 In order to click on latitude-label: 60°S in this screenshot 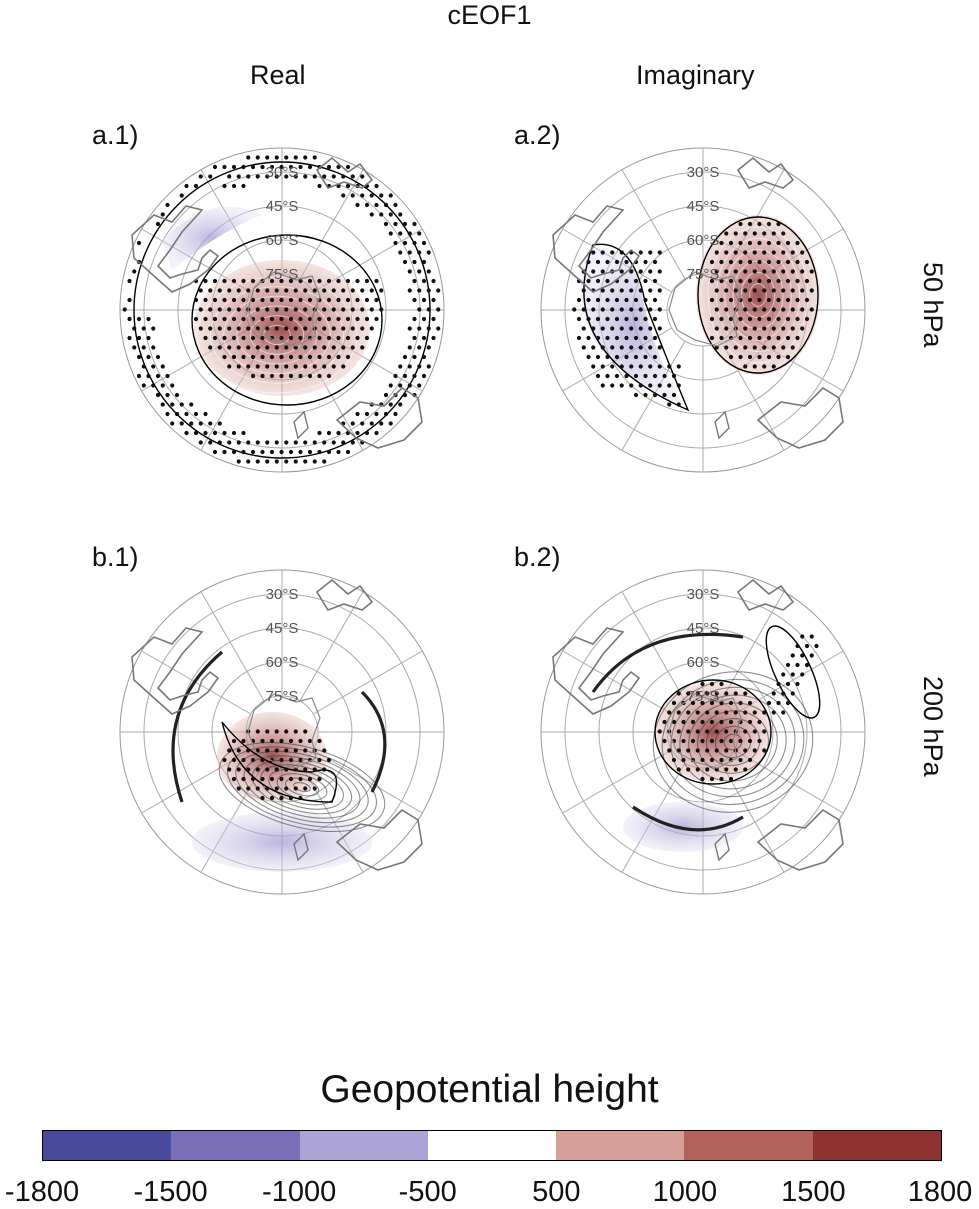, I will do `click(703, 662)`.